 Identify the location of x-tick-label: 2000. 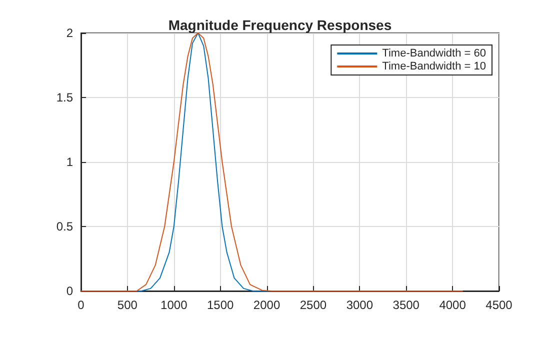
(266, 305).